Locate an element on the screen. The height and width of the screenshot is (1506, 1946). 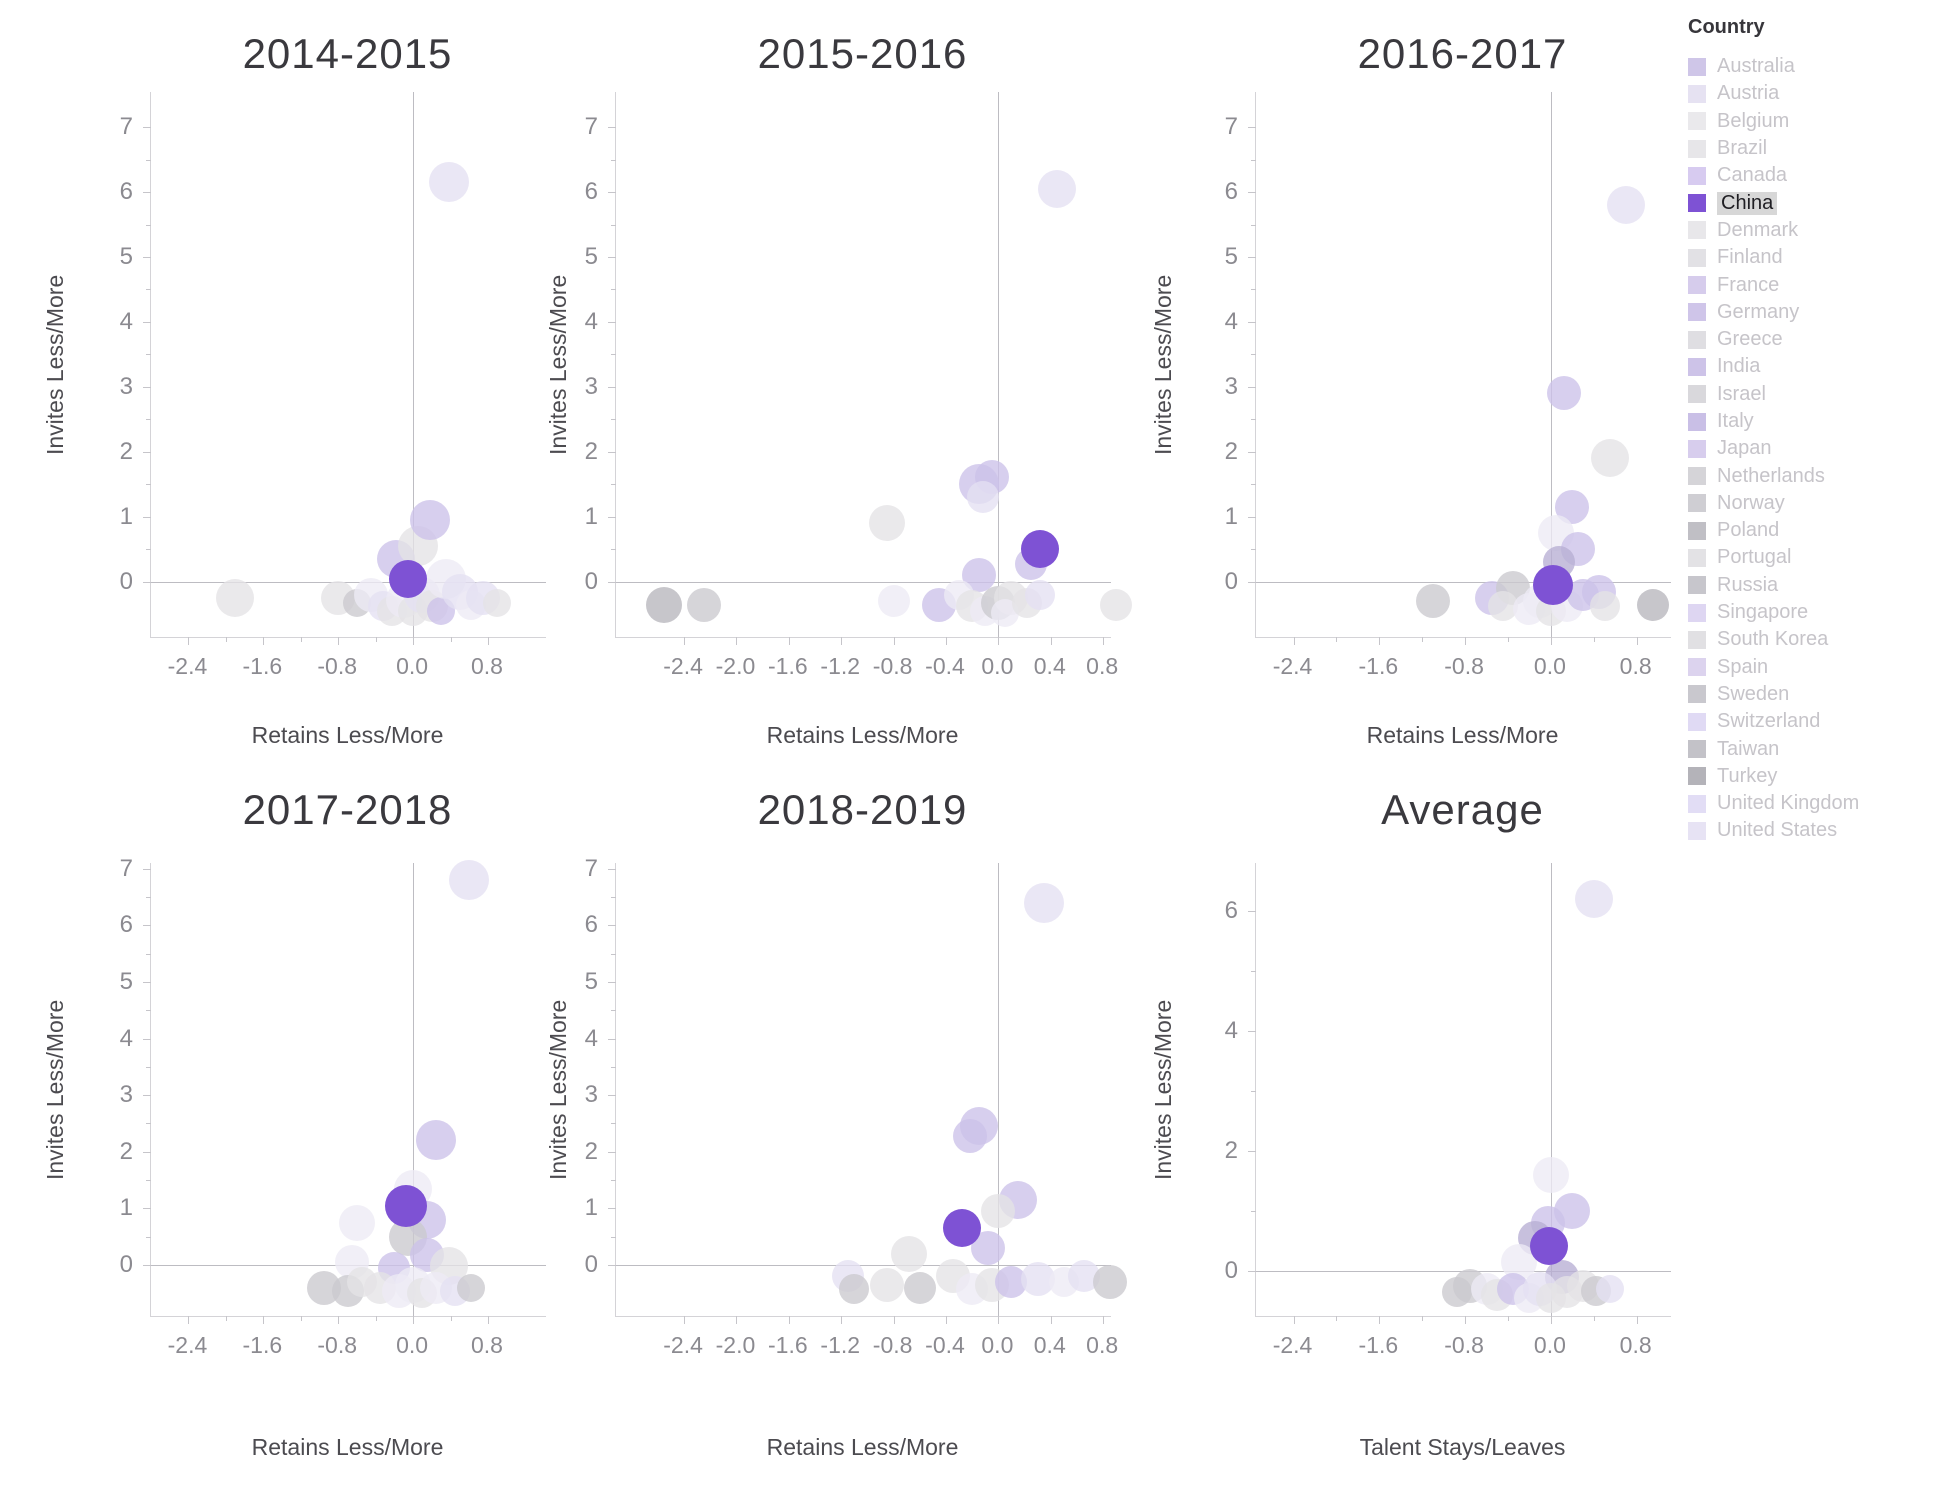
legend-swatch-japan is located at coordinates (1697, 448).